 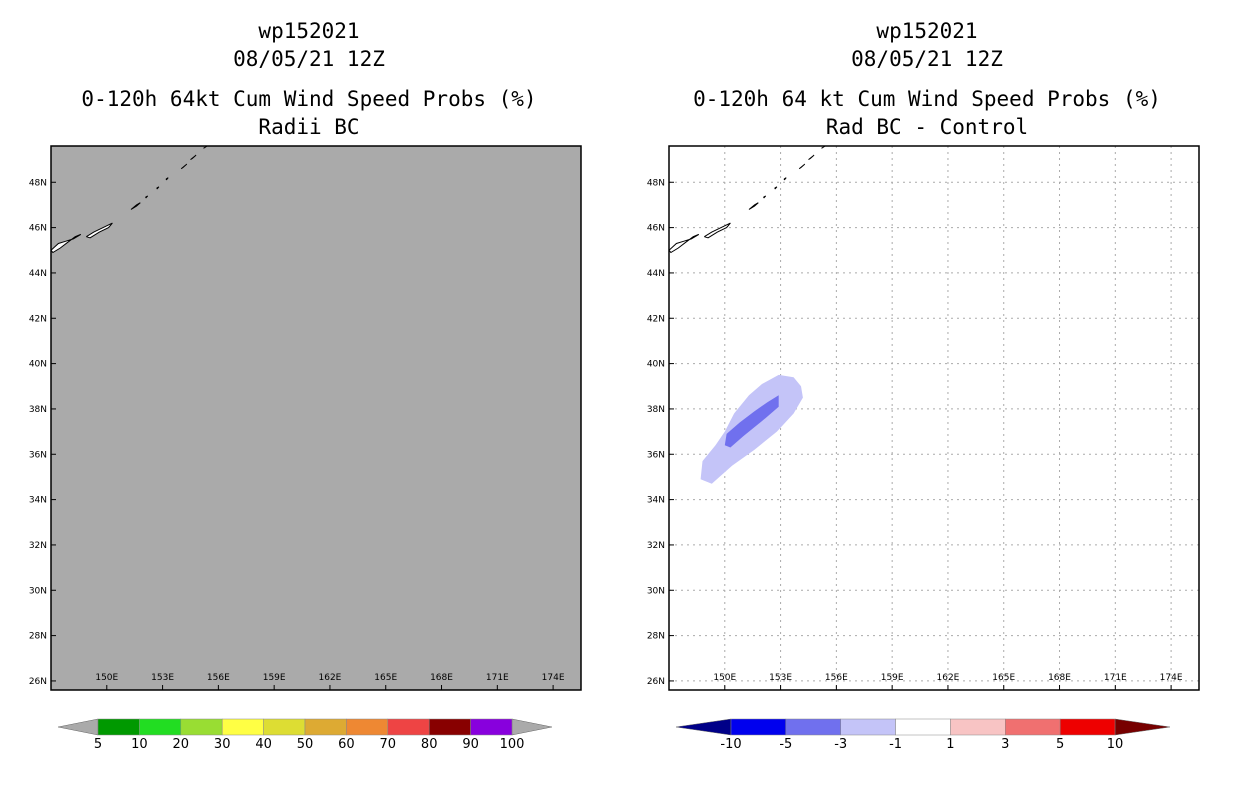 What do you see at coordinates (950, 744) in the screenshot?
I see `colorbar-label: 1` at bounding box center [950, 744].